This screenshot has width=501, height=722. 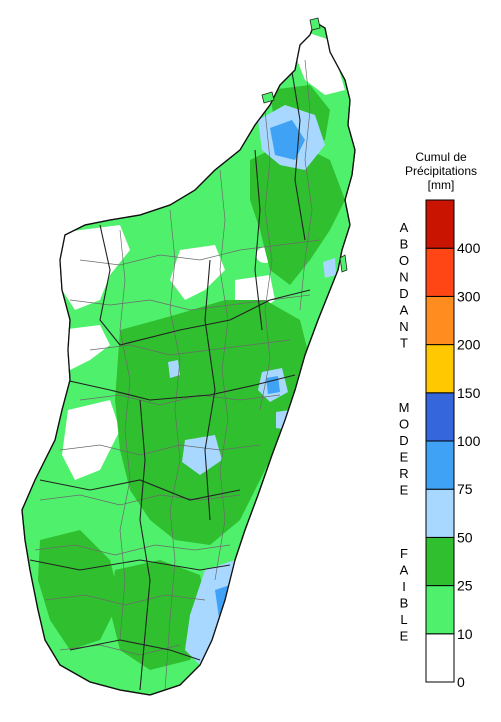 I want to click on legend-unit: [mm], so click(x=441, y=185).